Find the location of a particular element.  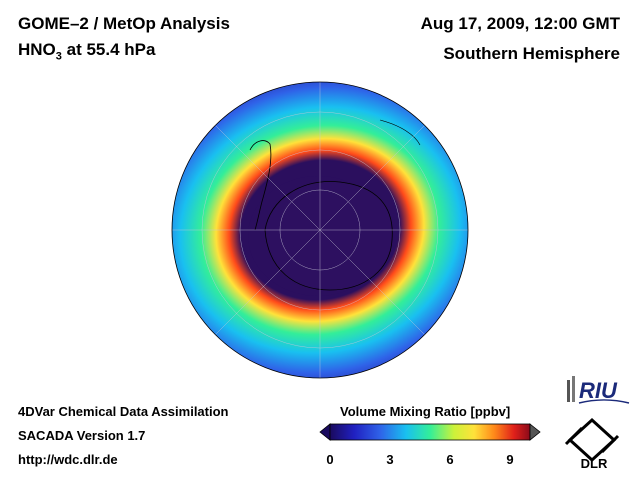

riu-logo-swoosh is located at coordinates (604, 401).